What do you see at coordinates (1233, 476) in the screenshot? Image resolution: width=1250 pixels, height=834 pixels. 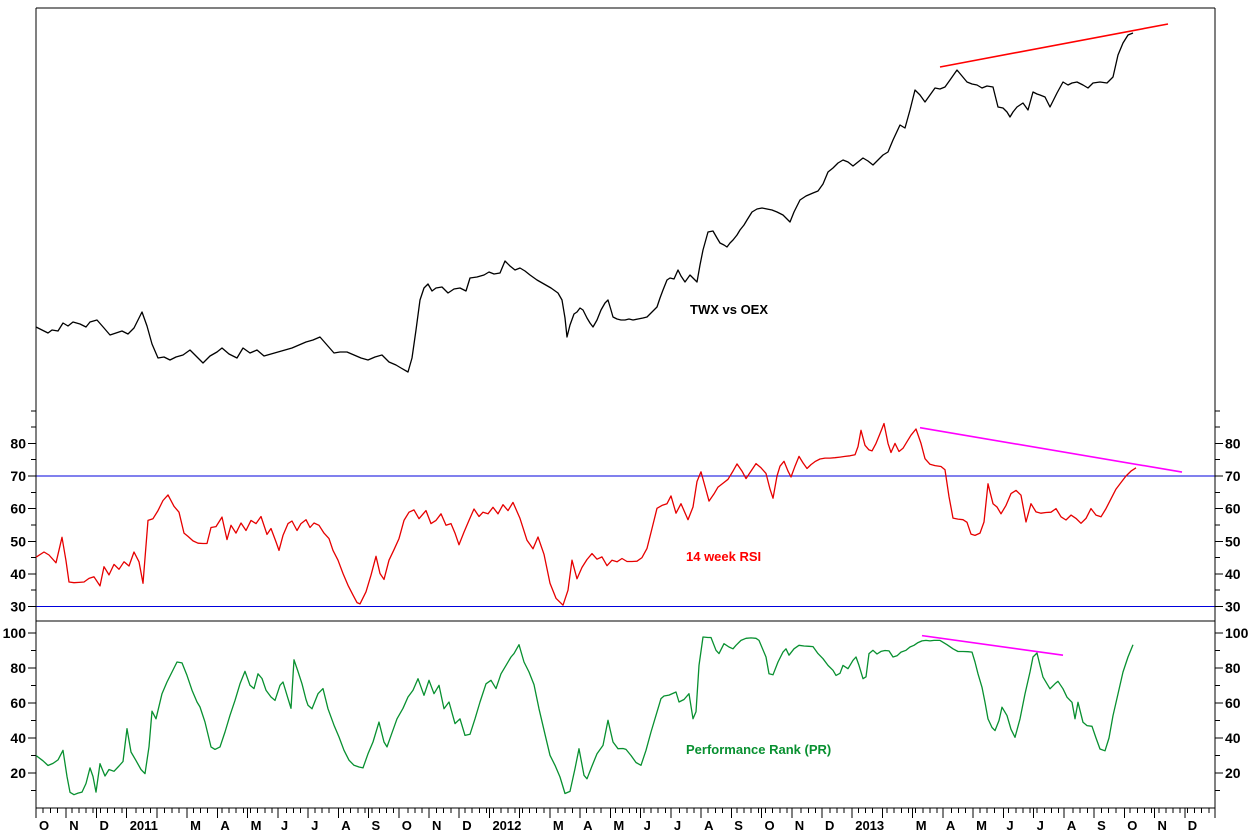 I see `rsi-axis-label-right: 70` at bounding box center [1233, 476].